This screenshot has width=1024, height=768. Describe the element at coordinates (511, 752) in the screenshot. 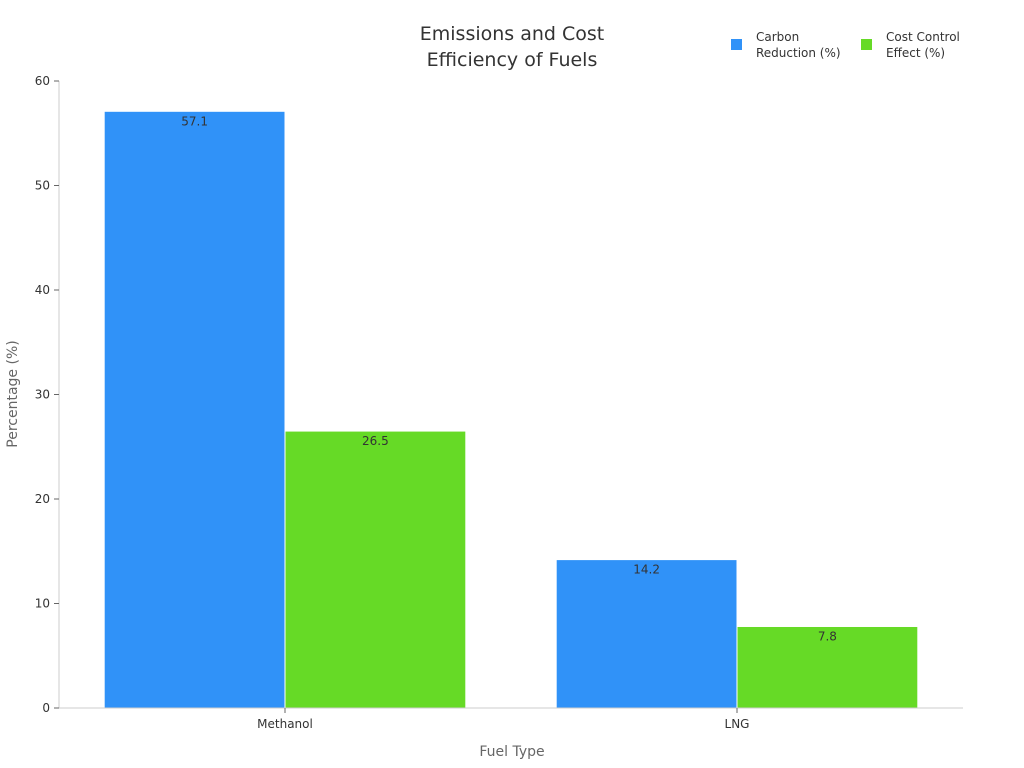

I see `x-axis-label: Fuel Type` at that location.